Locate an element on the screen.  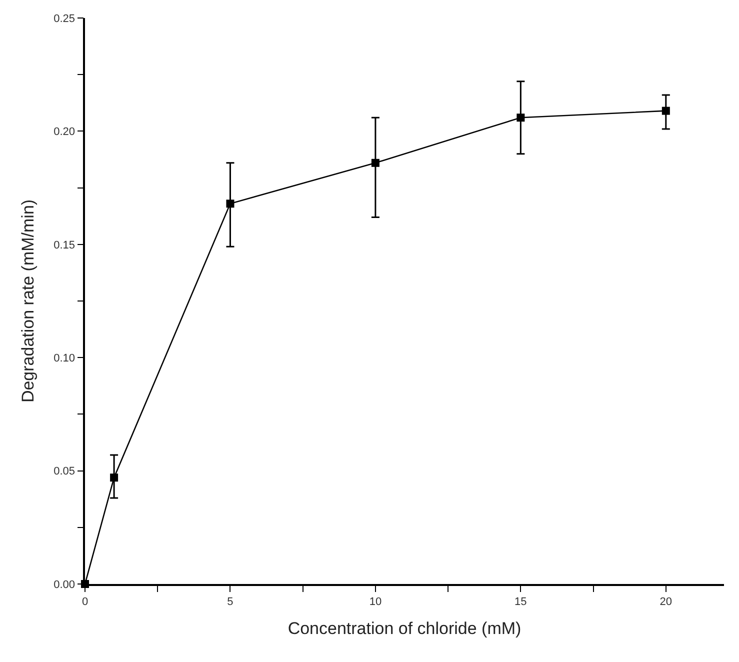
y-tick-label: 0.10 is located at coordinates (65, 358).